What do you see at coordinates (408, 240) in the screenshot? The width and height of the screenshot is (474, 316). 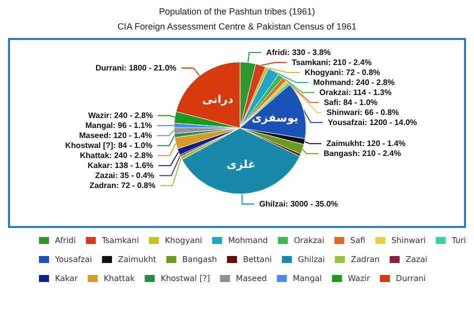 I see `legend-label: Shinwari` at bounding box center [408, 240].